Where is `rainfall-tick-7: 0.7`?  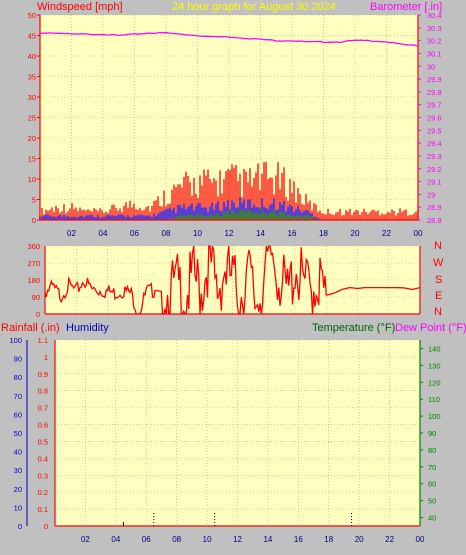
rainfall-tick-7: 0.7 is located at coordinates (43, 408).